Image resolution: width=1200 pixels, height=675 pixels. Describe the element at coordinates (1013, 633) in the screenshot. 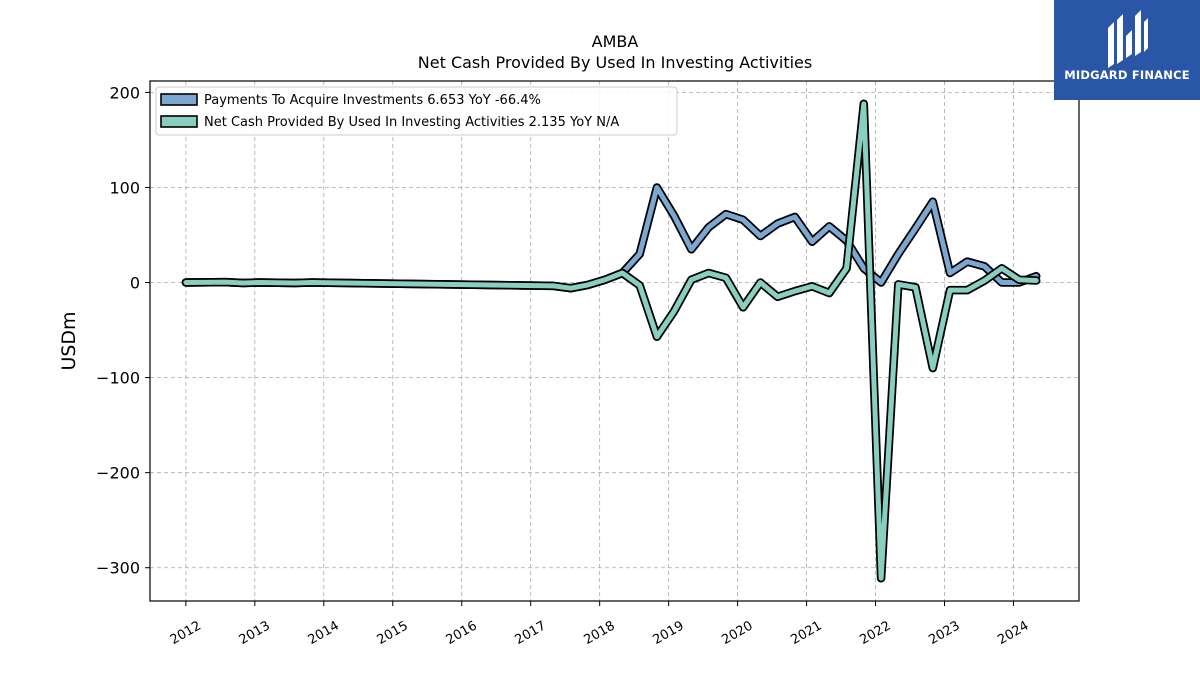

I see `x-tick-label: 2024` at that location.